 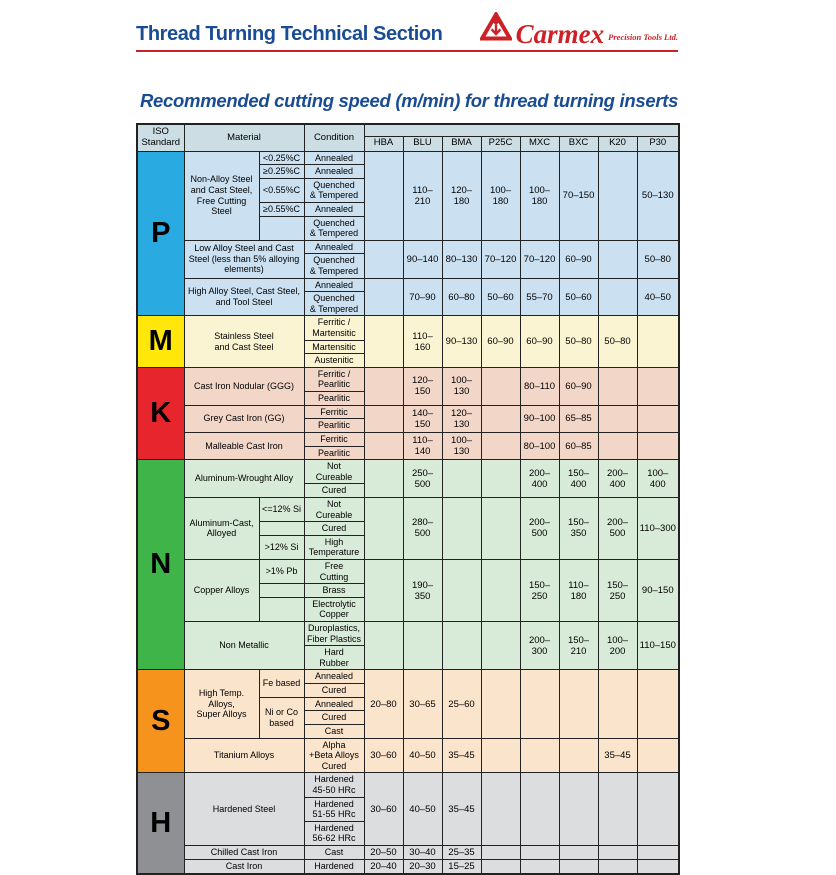 What do you see at coordinates (281, 609) in the screenshot?
I see `material-spec-cell` at bounding box center [281, 609].